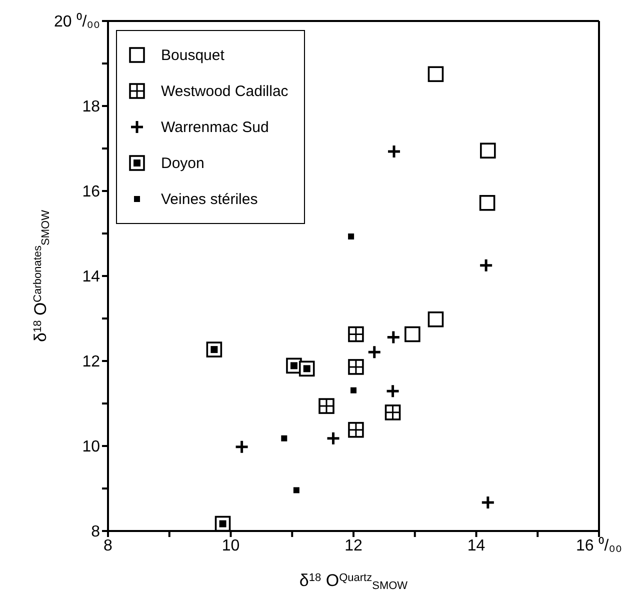 This screenshot has height=611, width=632. Describe the element at coordinates (209, 199) in the screenshot. I see `legend-label: Veines stériles` at that location.